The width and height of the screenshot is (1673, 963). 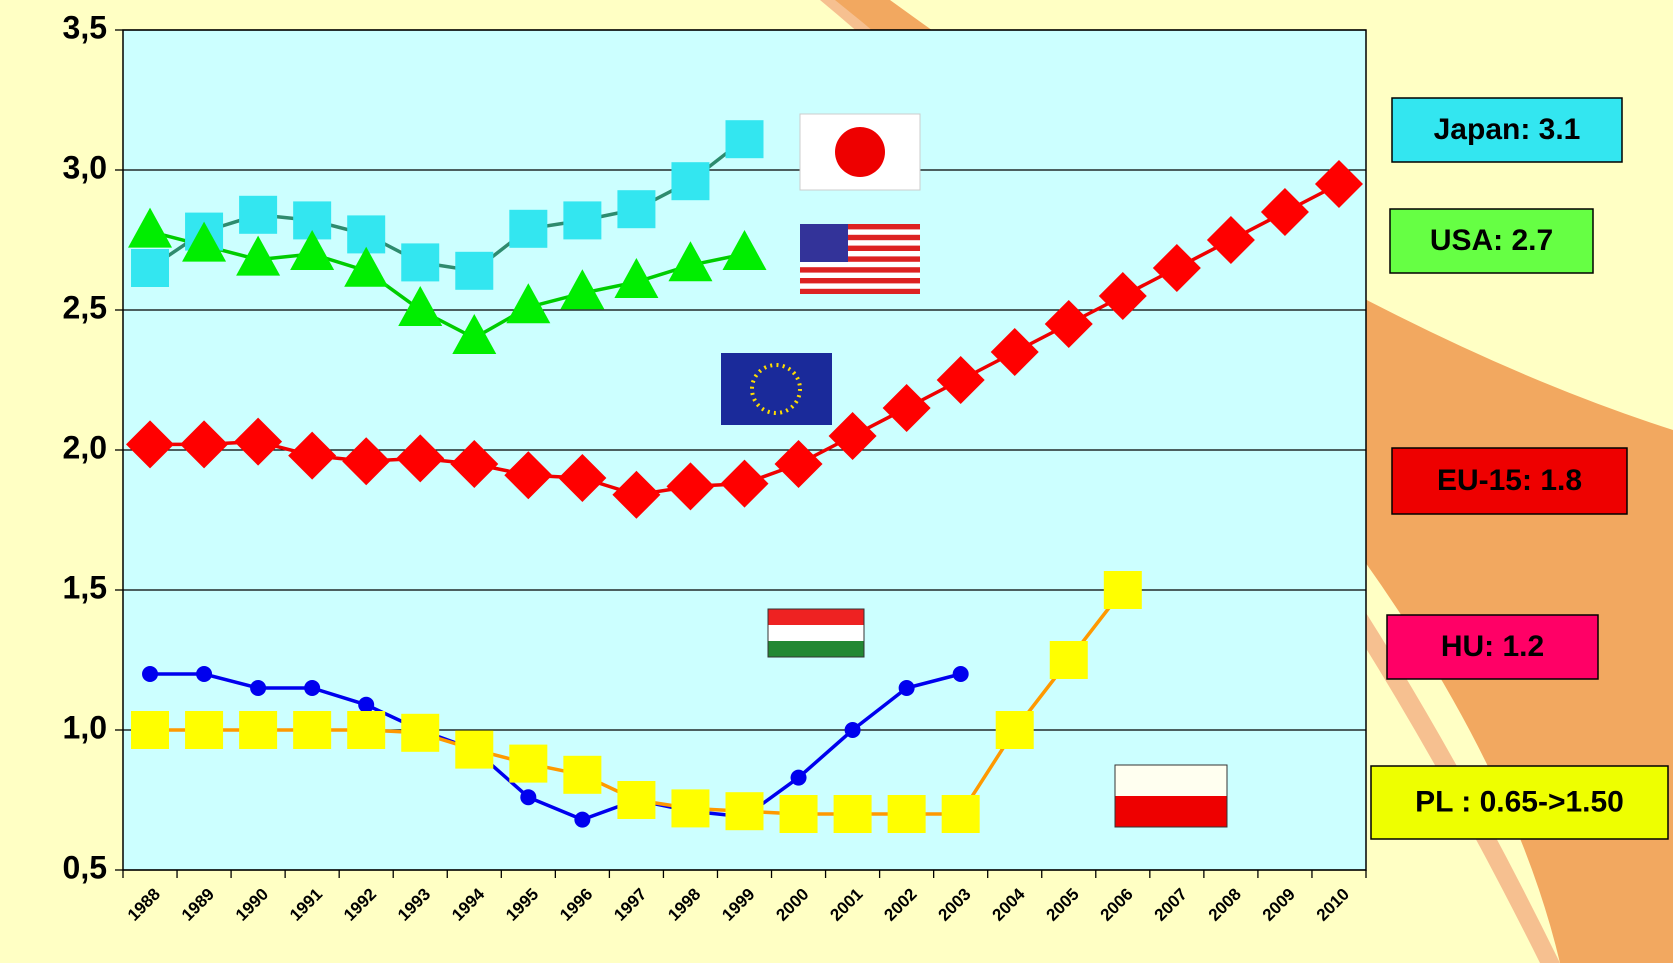 I want to click on x-tick-label: 1996, so click(x=576, y=905).